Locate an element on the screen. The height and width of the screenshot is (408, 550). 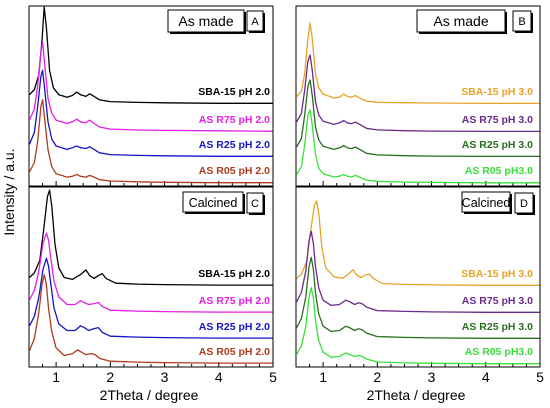
panel-letter: B is located at coordinates (521, 22).